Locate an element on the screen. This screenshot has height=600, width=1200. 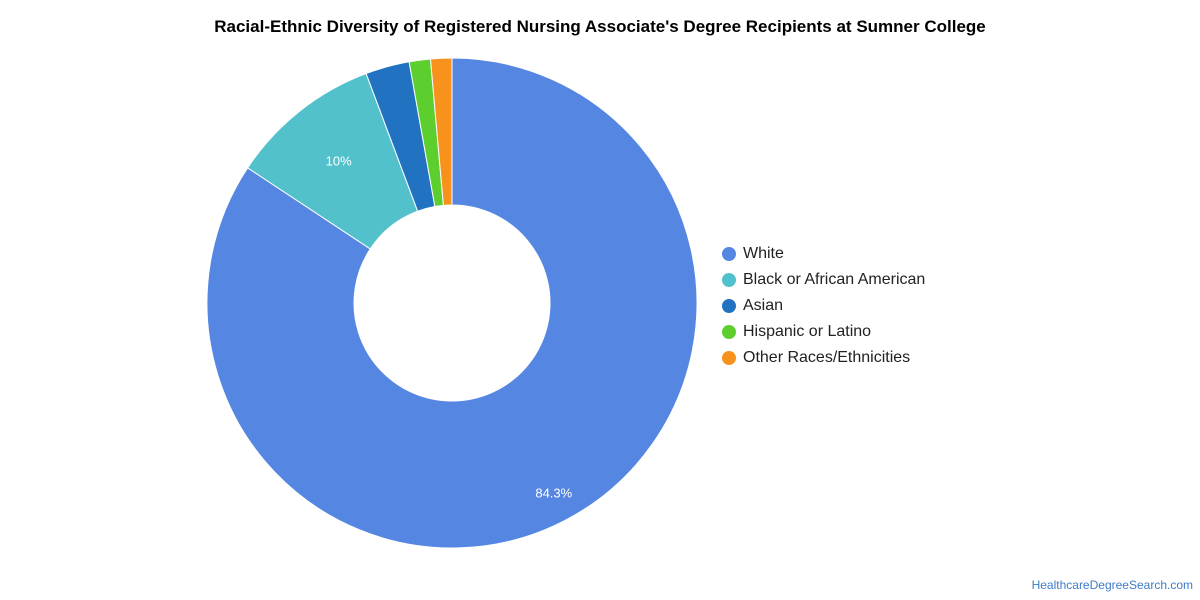
legend-item-asian: Asian is located at coordinates (823, 306).